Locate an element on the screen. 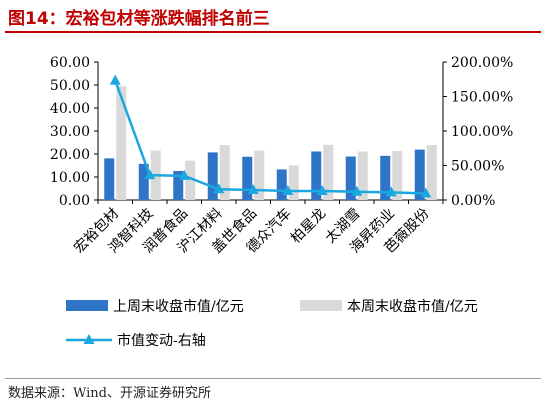  left-tick-label: 30.00 is located at coordinates (70, 132).